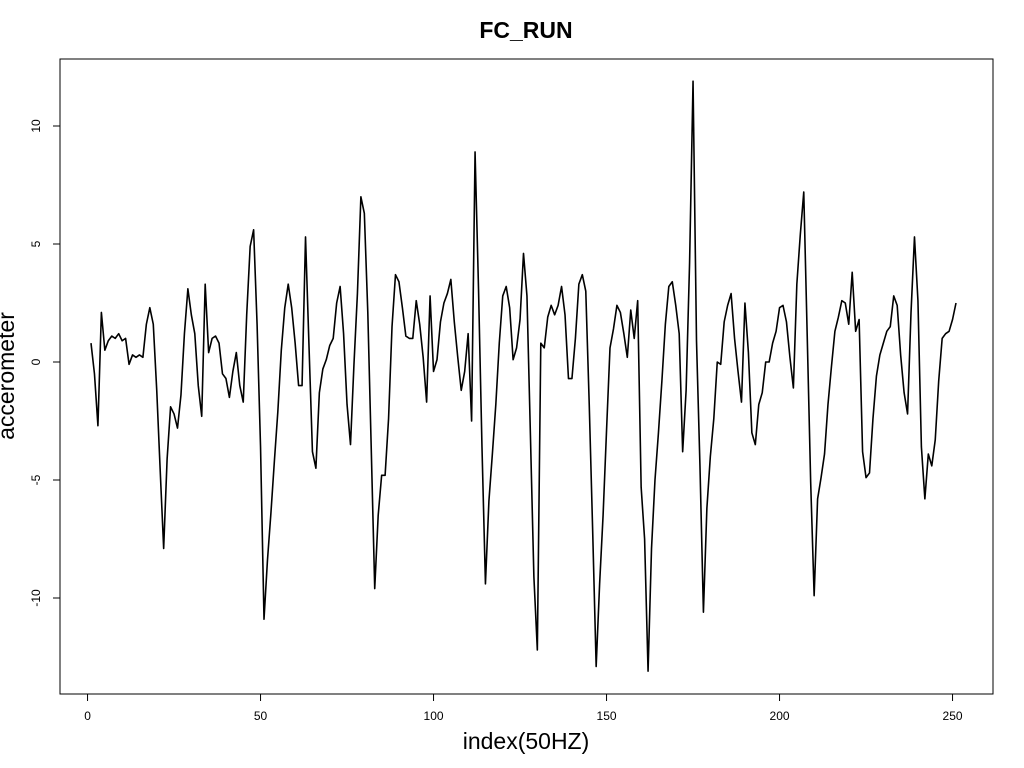 This screenshot has width=1024, height=768. I want to click on x-tick-label: 200, so click(780, 716).